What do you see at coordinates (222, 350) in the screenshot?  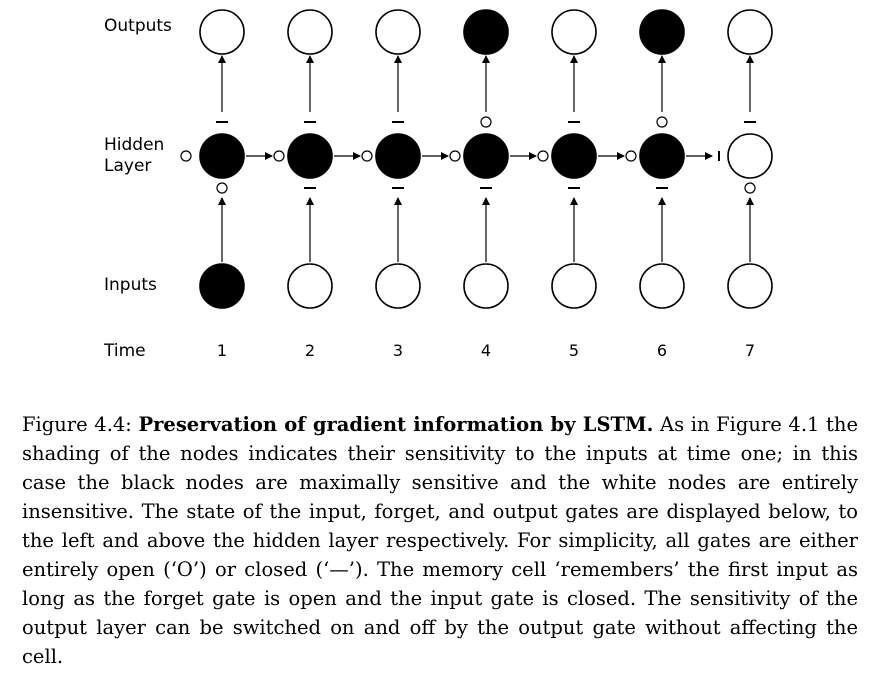 I see `time-label-1: 1` at bounding box center [222, 350].